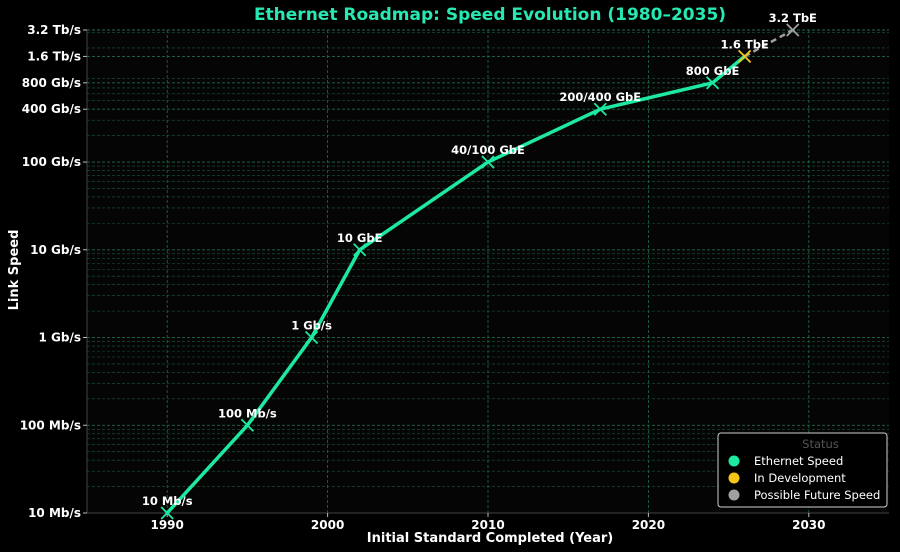  I want to click on legend-box, so click(802, 470).